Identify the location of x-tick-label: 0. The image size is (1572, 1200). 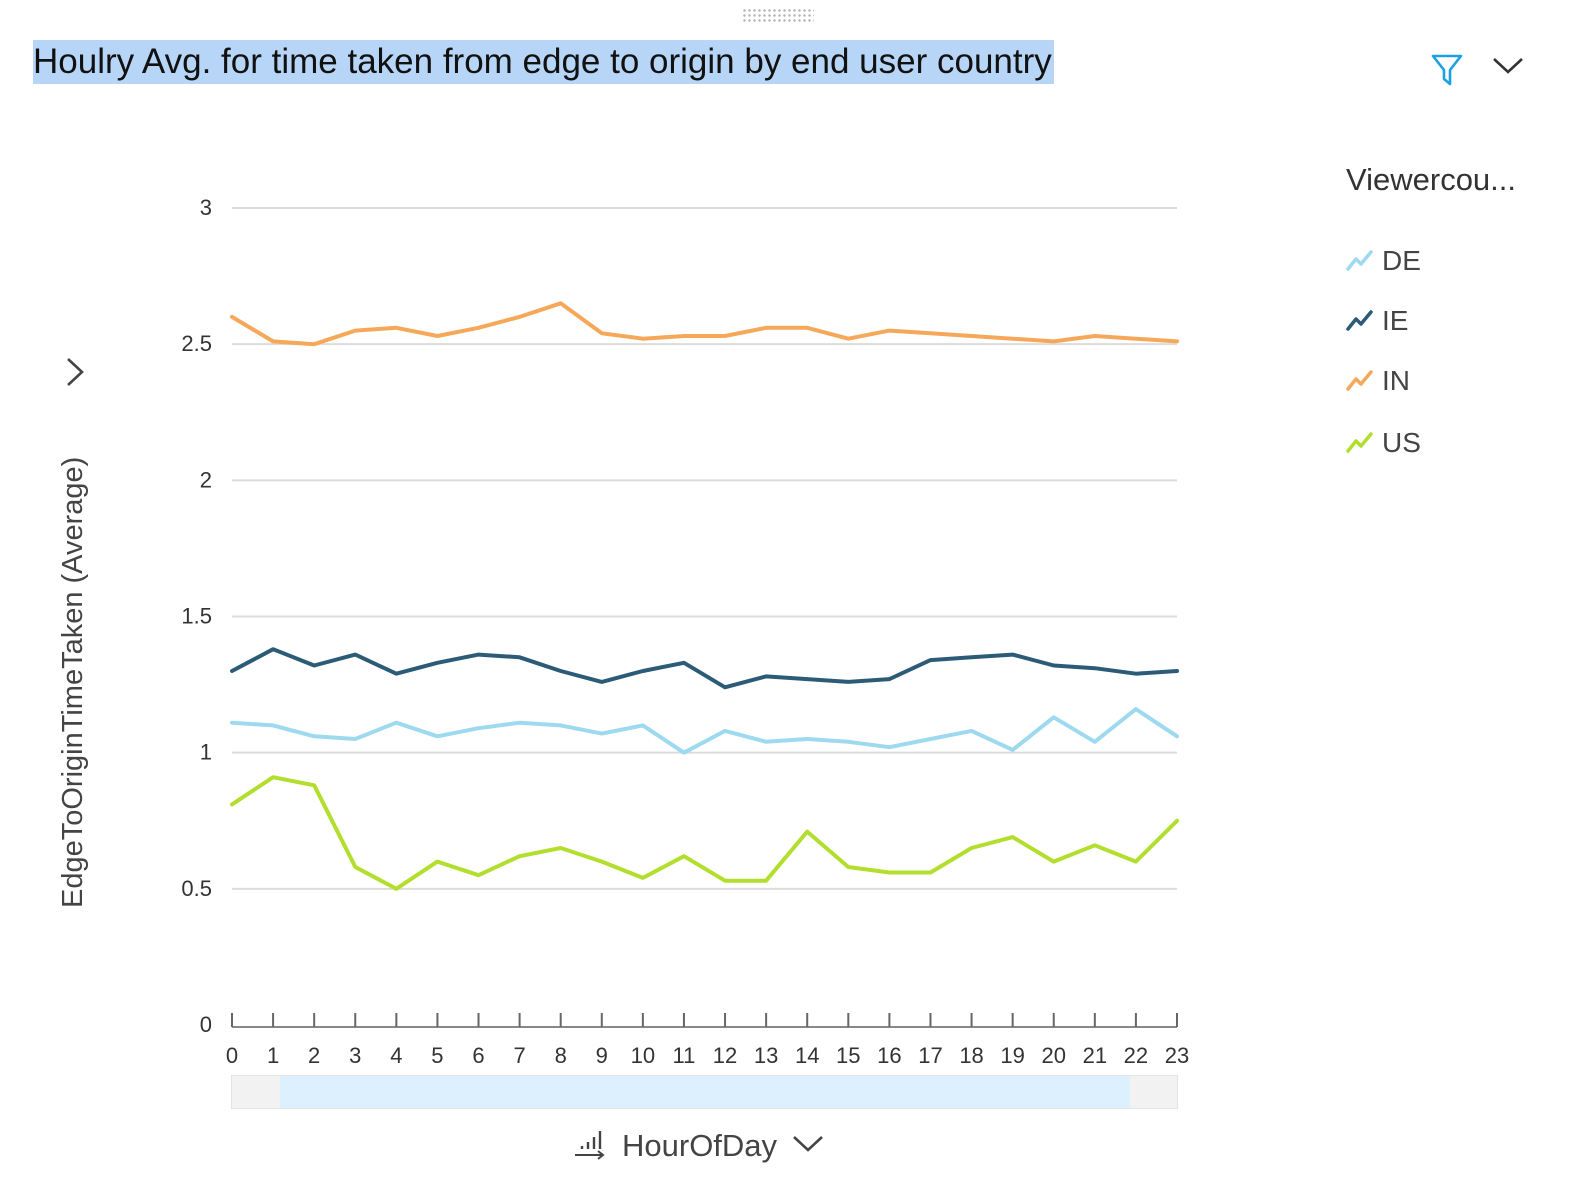
(232, 1055).